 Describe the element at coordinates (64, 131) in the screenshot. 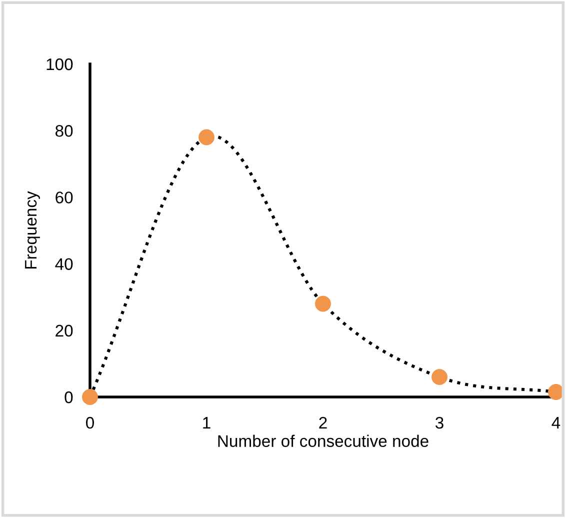

I see `y-tick-label: 80` at that location.